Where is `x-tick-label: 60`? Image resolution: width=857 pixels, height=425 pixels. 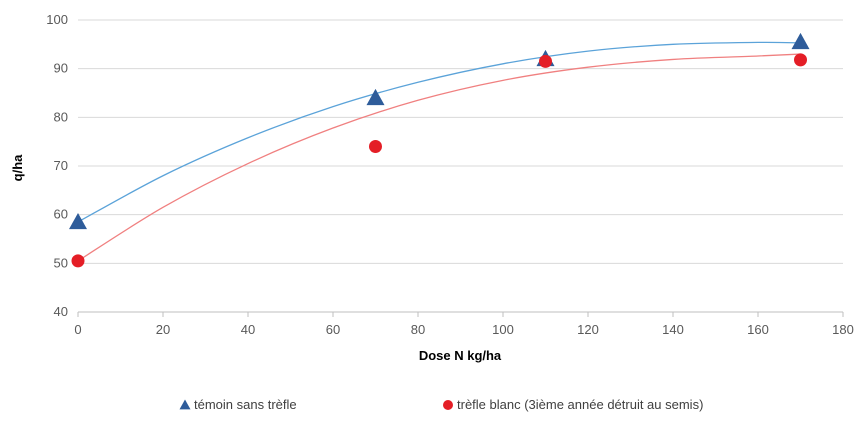
x-tick-label: 60 is located at coordinates (333, 329).